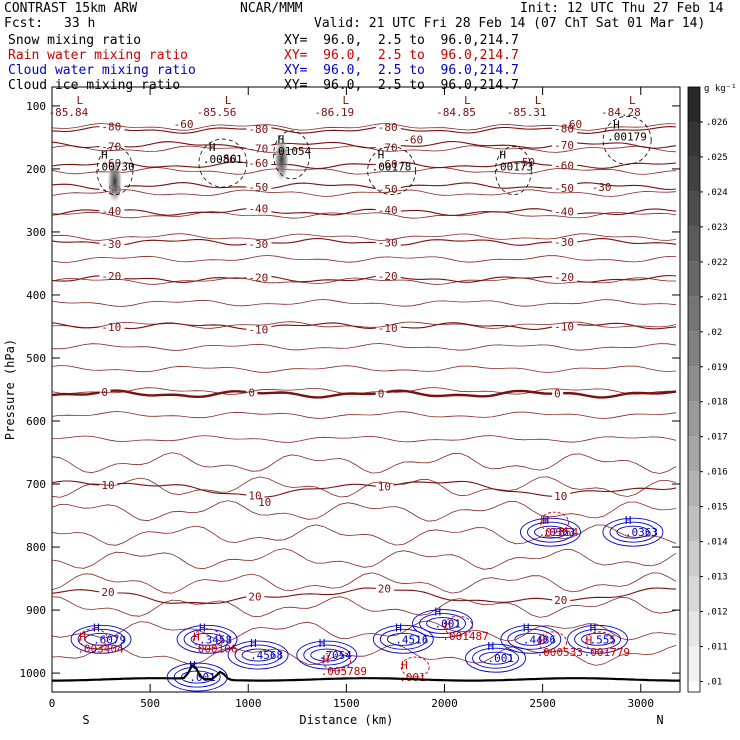 The width and height of the screenshot is (740, 740). Describe the element at coordinates (607, 652) in the screenshot. I see `rain-high-value: .001779` at that location.